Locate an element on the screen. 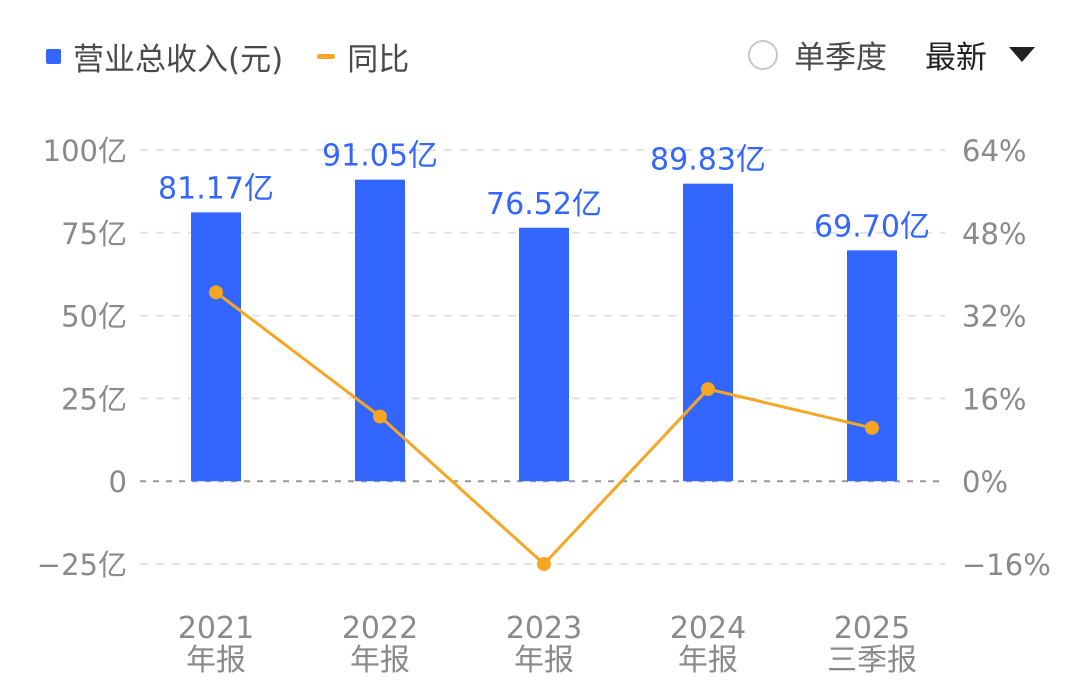  y-right-tick-label: −16% is located at coordinates (1006, 565).